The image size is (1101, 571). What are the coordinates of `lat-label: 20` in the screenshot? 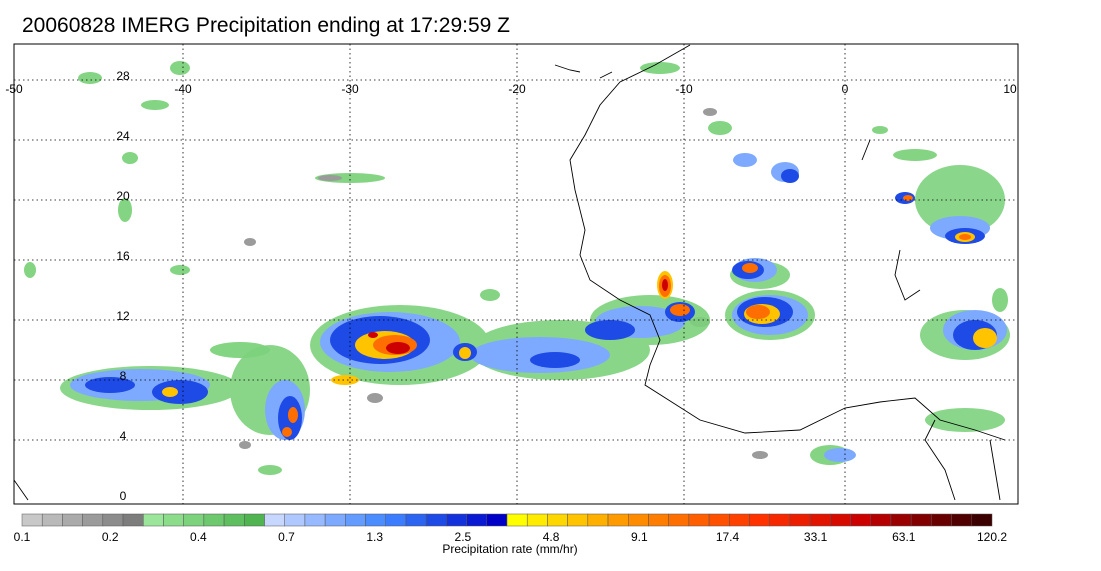 It's located at (123, 196).